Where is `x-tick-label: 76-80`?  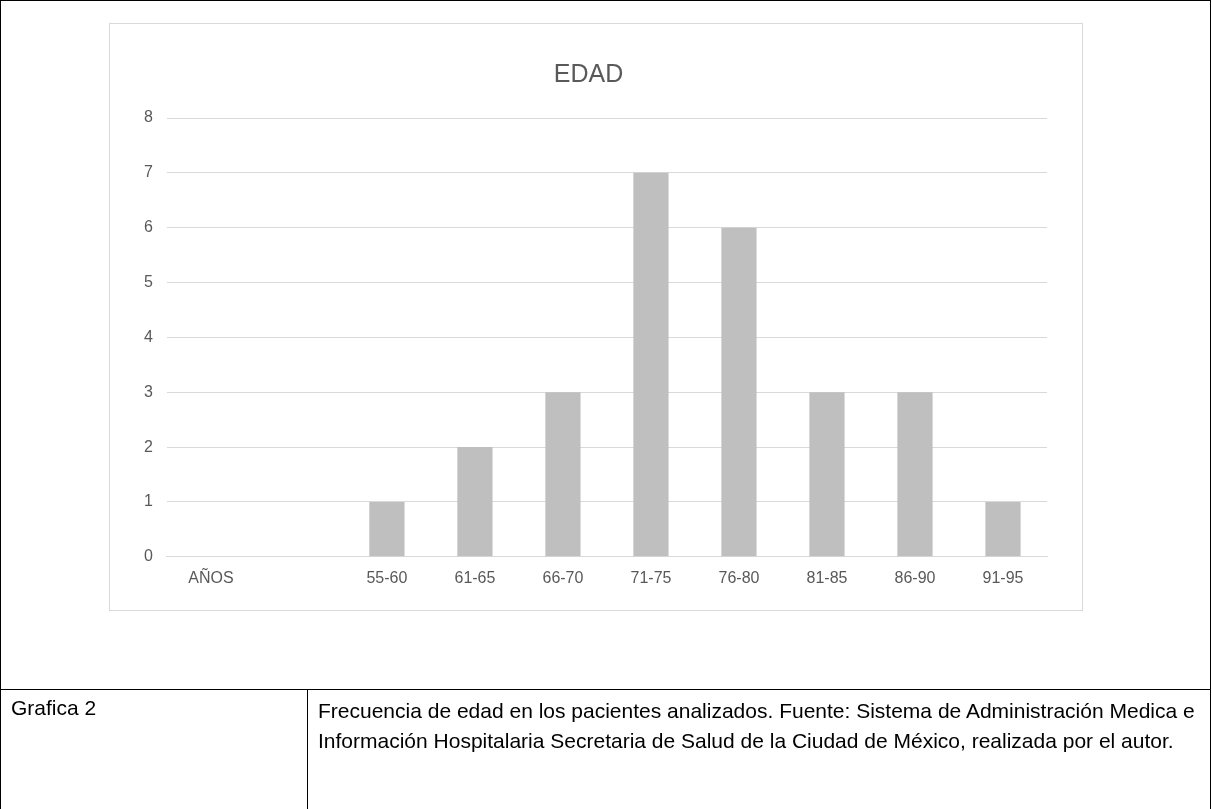
x-tick-label: 76-80 is located at coordinates (739, 577).